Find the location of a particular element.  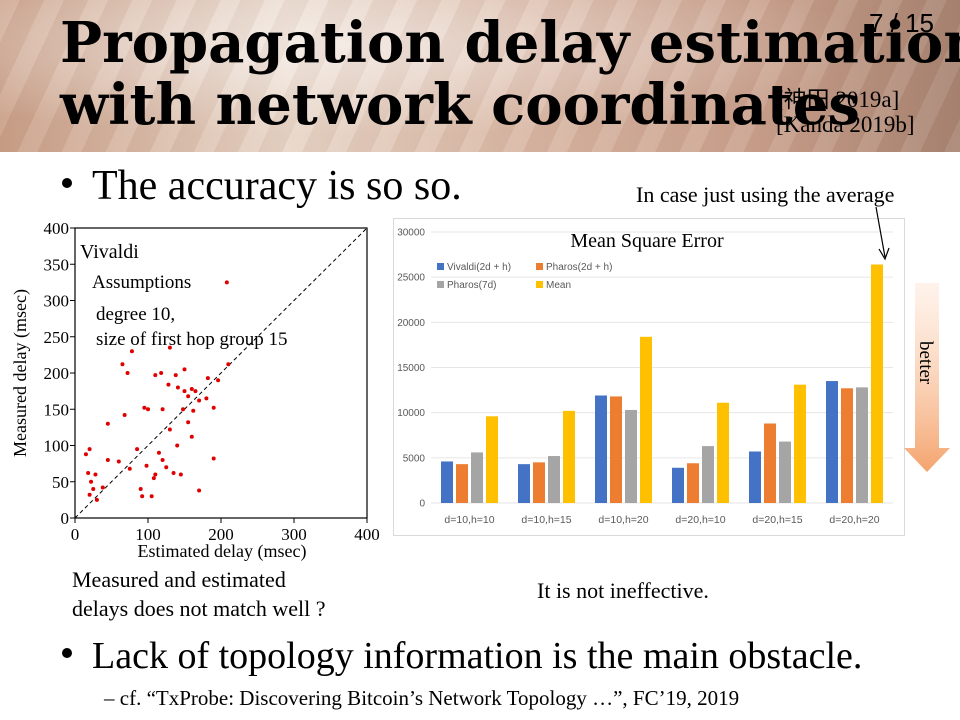

bar-category-label: d=20,h=20 is located at coordinates (854, 520).